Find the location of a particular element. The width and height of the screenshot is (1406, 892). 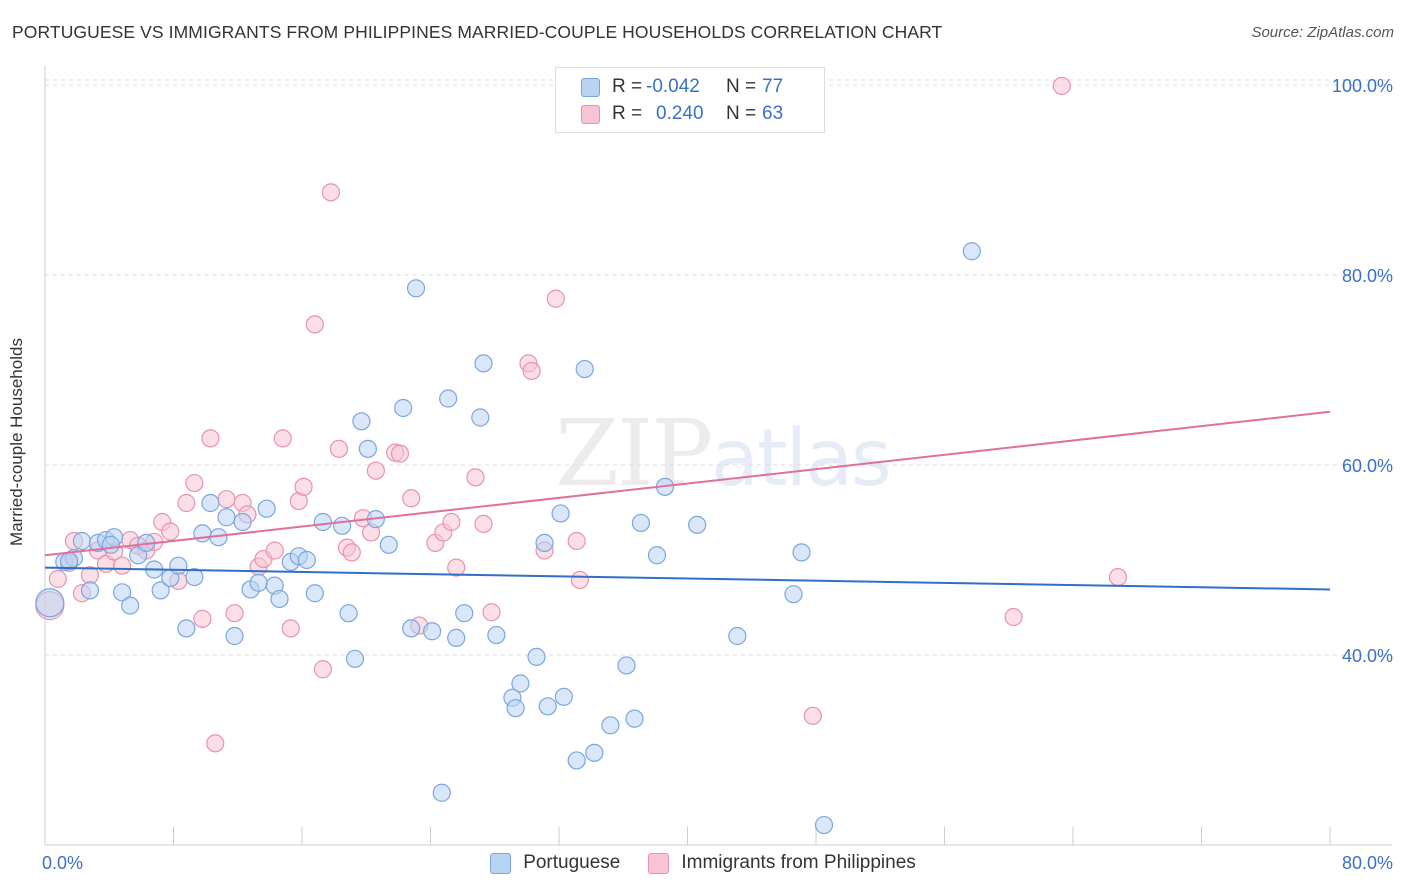

legend-r-label: R = is located at coordinates (627, 113).